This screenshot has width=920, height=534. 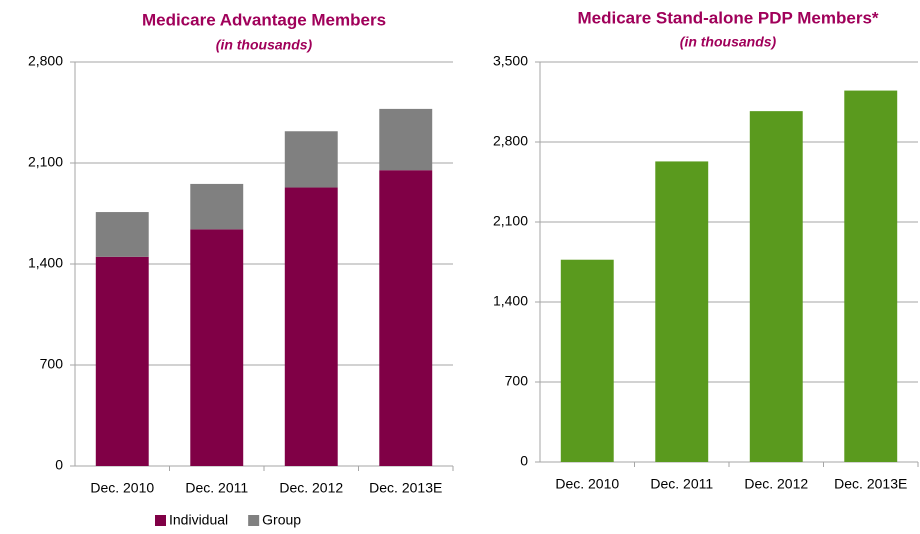 I want to click on chart-title: Medicare Stand-alone PDP Members*, so click(x=727, y=17).